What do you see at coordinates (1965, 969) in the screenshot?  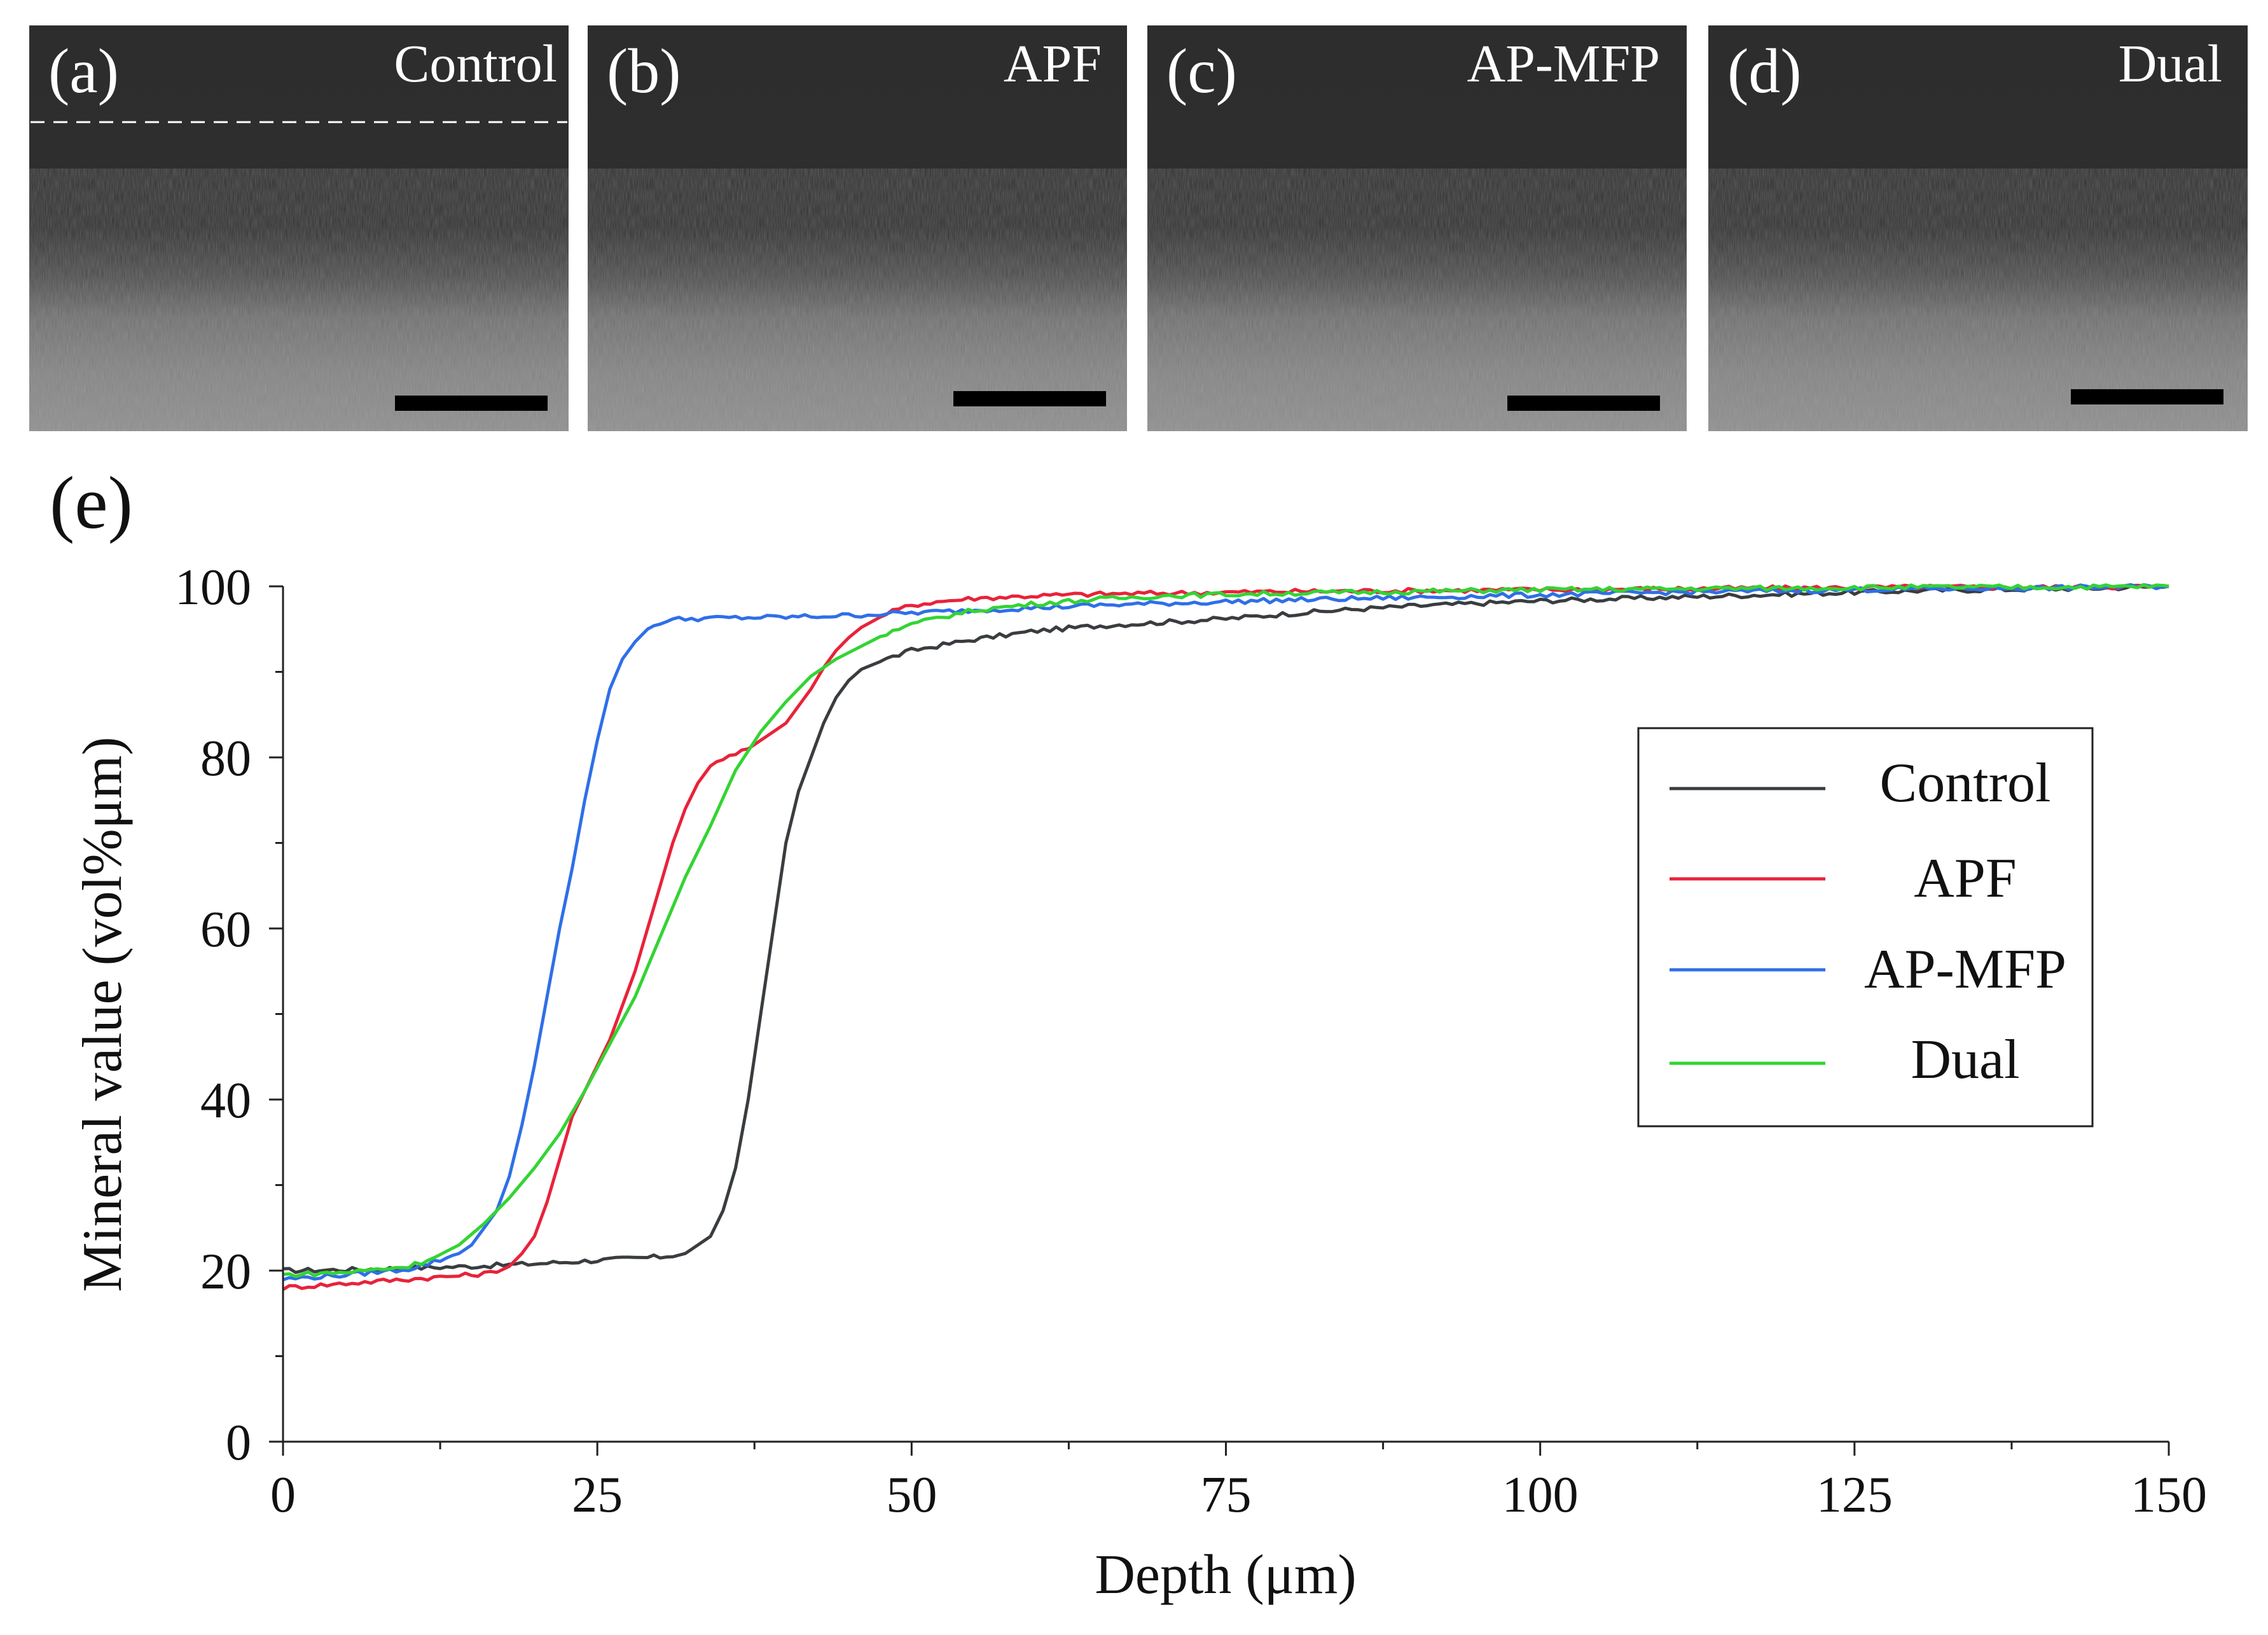 I see `legend-label-ap-mfp: AP-MFP` at bounding box center [1965, 969].